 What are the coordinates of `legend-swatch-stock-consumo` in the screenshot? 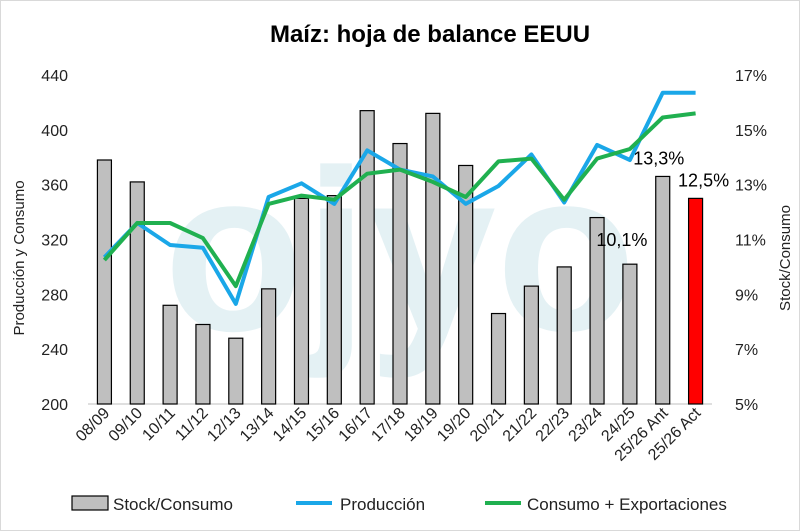 It's located at (90, 503).